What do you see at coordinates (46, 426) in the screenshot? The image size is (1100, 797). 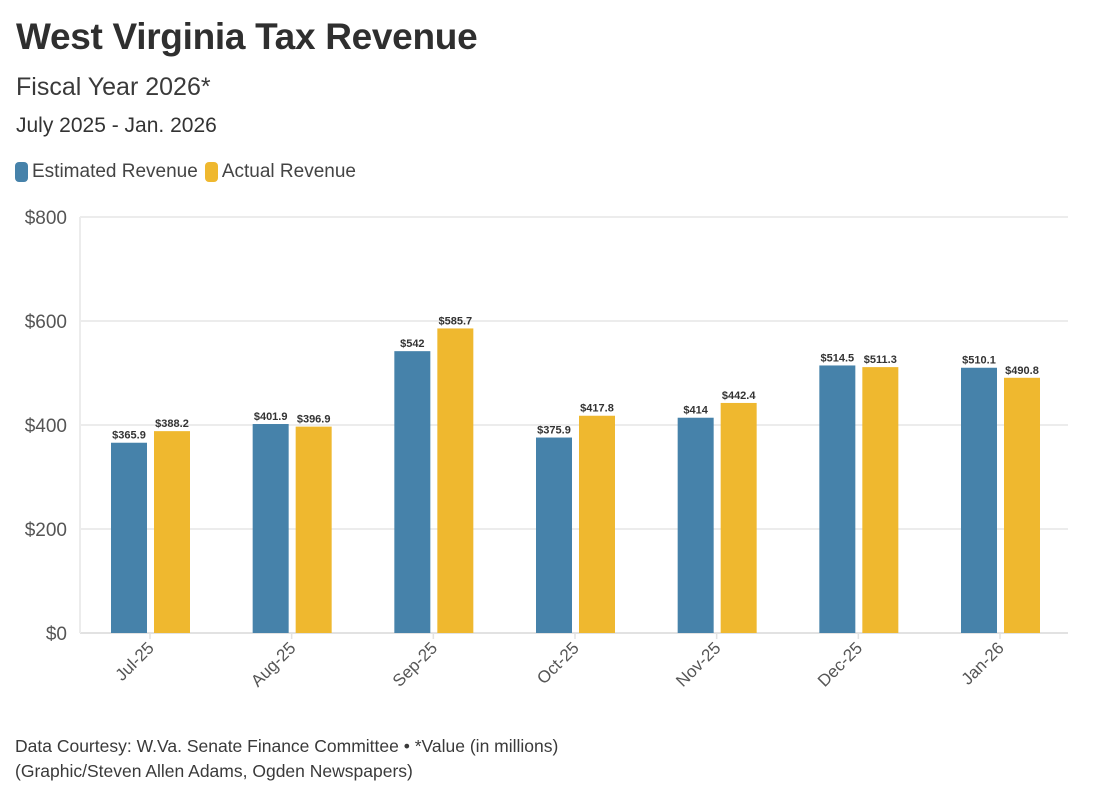 I see `y-tick-label: $400` at bounding box center [46, 426].